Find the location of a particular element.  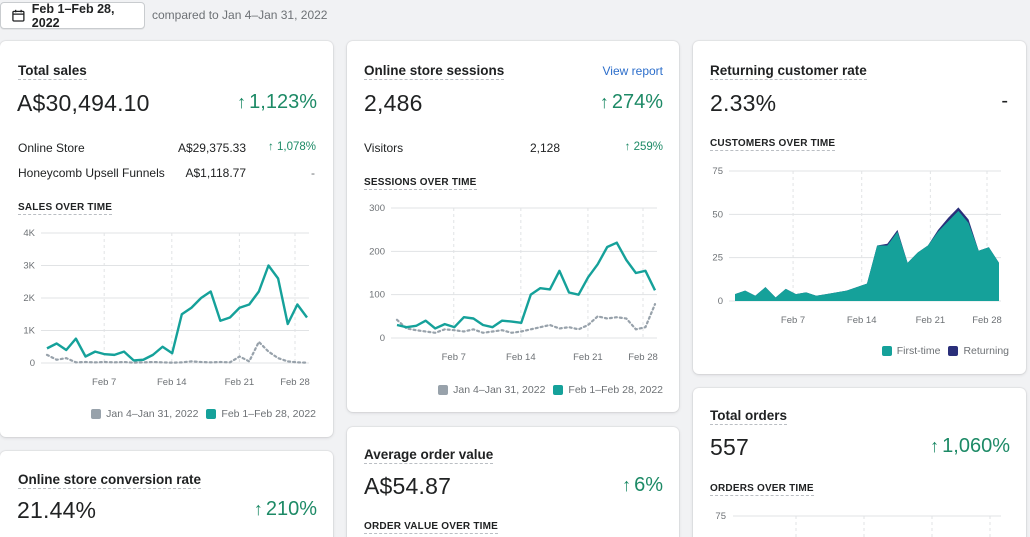

sessions-chart: 0 100 200 300 Feb 7 Feb 14 Feb 21 Feb 28 is located at coordinates (513, 283).